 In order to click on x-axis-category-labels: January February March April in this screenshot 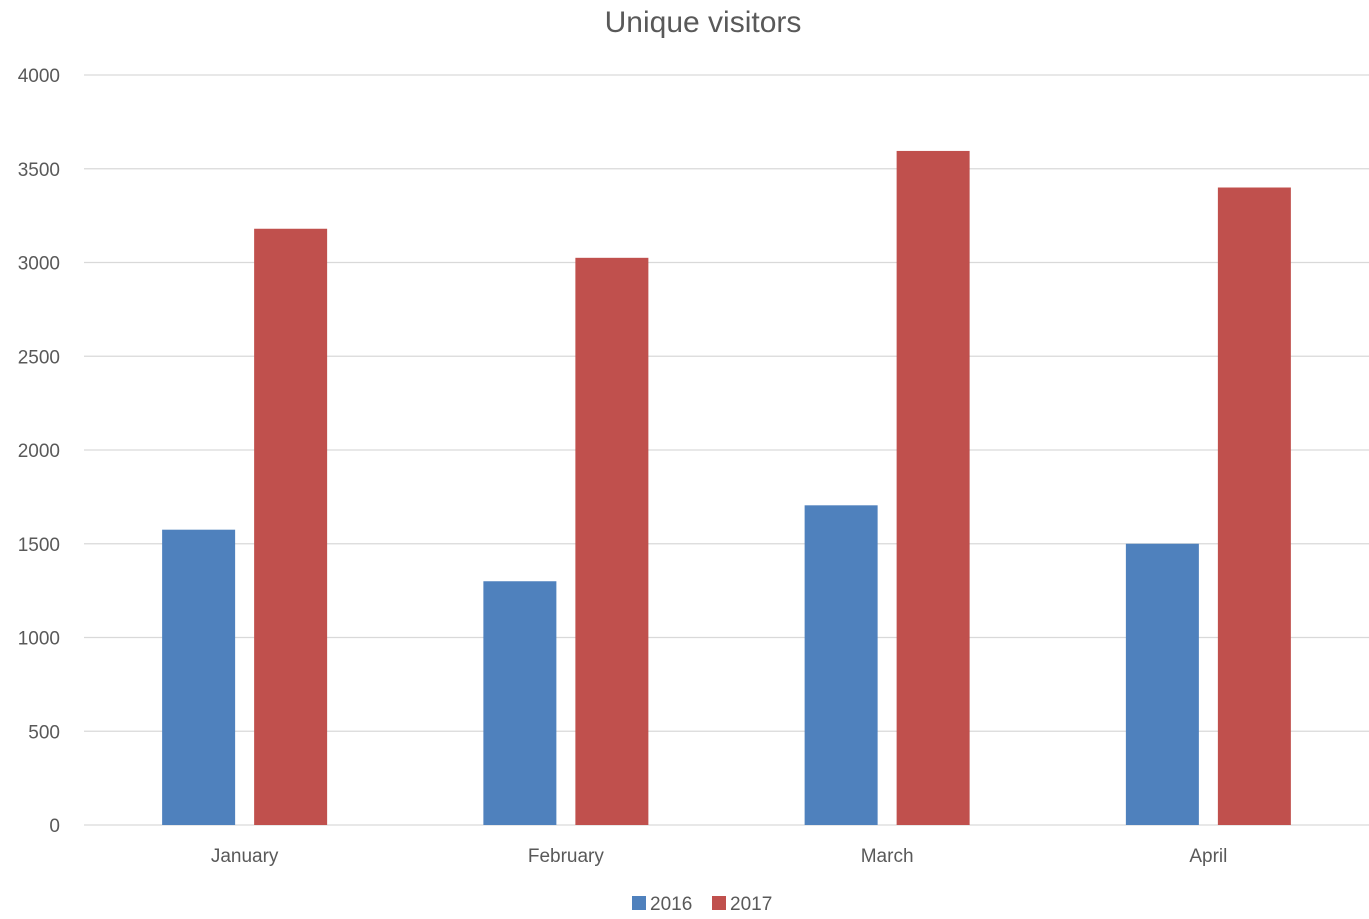, I will do `click(719, 856)`.